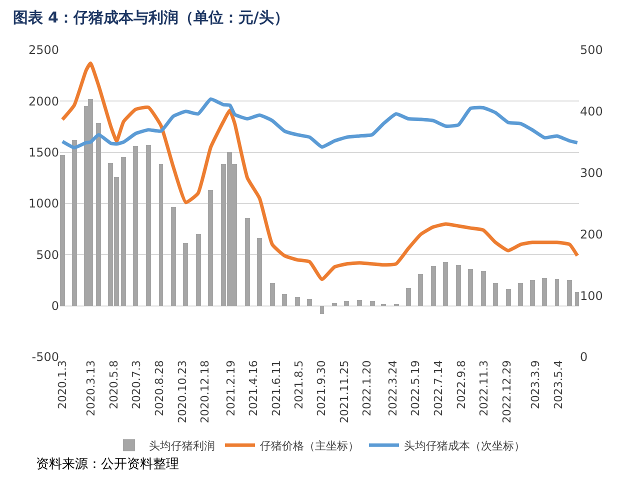 The width and height of the screenshot is (639, 482). Describe the element at coordinates (344, 392) in the screenshot. I see `x-tick-label: 2021.11.25` at that location.